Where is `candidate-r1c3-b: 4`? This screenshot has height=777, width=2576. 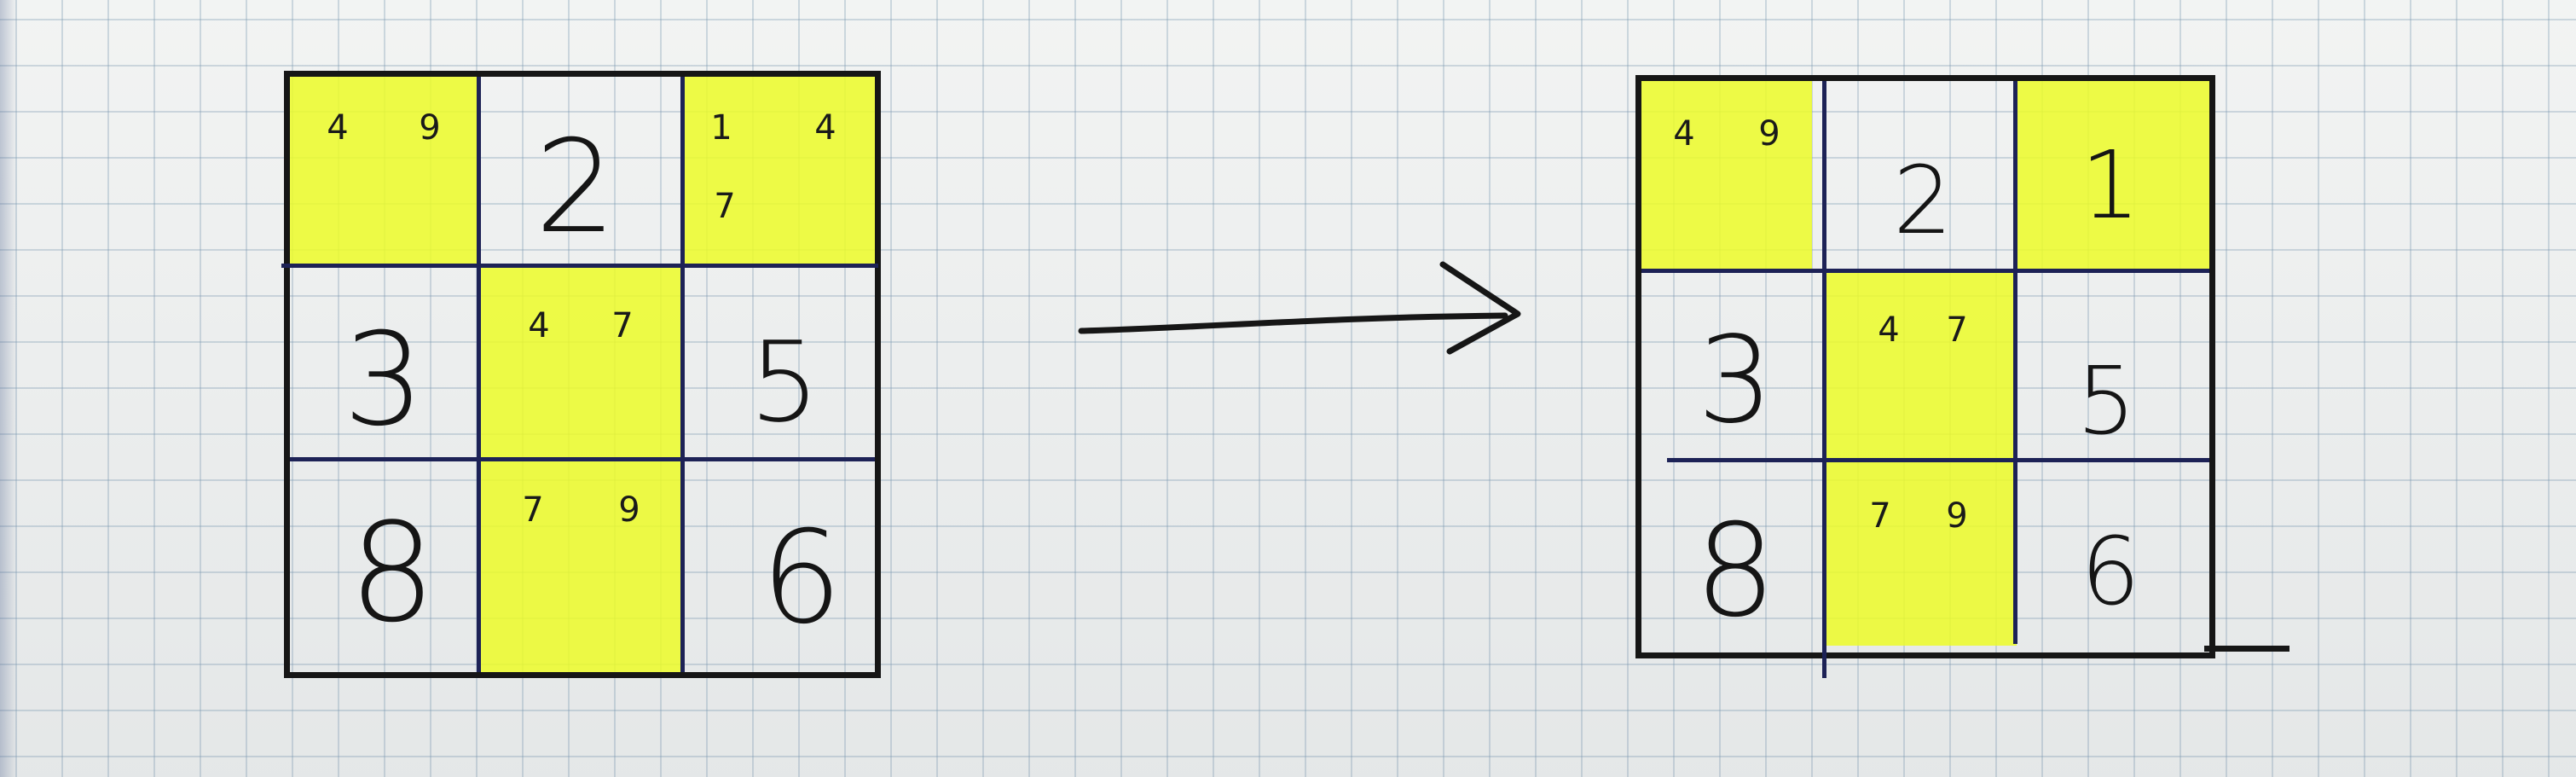 candidate-r1c3-b: 4 is located at coordinates (825, 128).